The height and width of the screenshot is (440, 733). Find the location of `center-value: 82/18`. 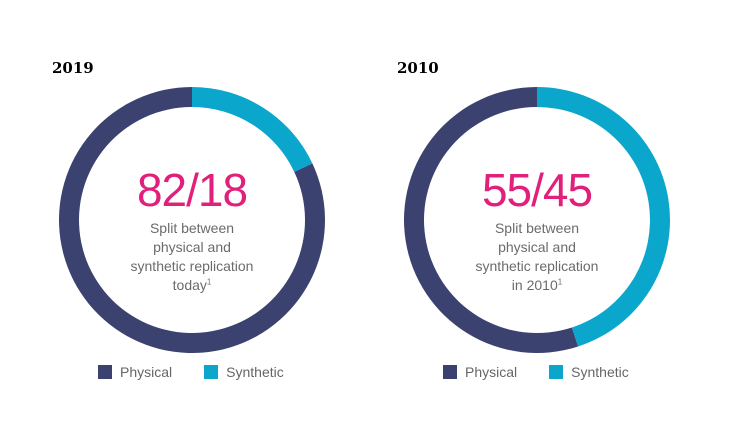

center-value: 82/18 is located at coordinates (192, 190).